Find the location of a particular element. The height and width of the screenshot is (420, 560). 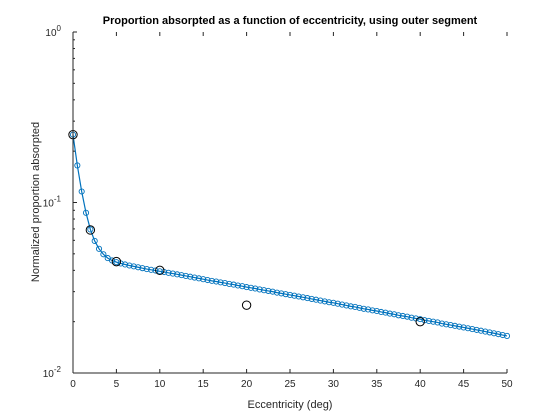

x-tick-label: 20 is located at coordinates (247, 384).